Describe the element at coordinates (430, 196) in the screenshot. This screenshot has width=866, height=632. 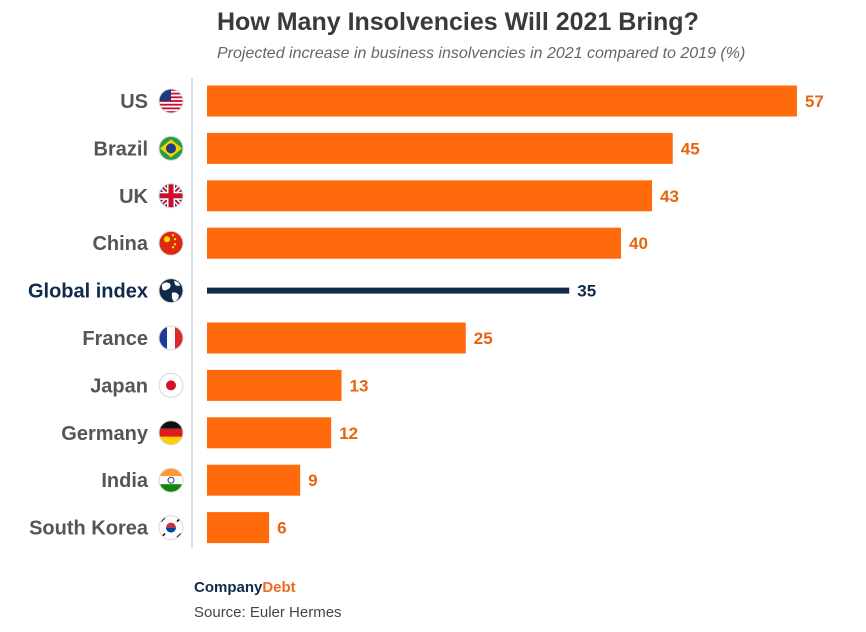
I see `bar-uk` at that location.